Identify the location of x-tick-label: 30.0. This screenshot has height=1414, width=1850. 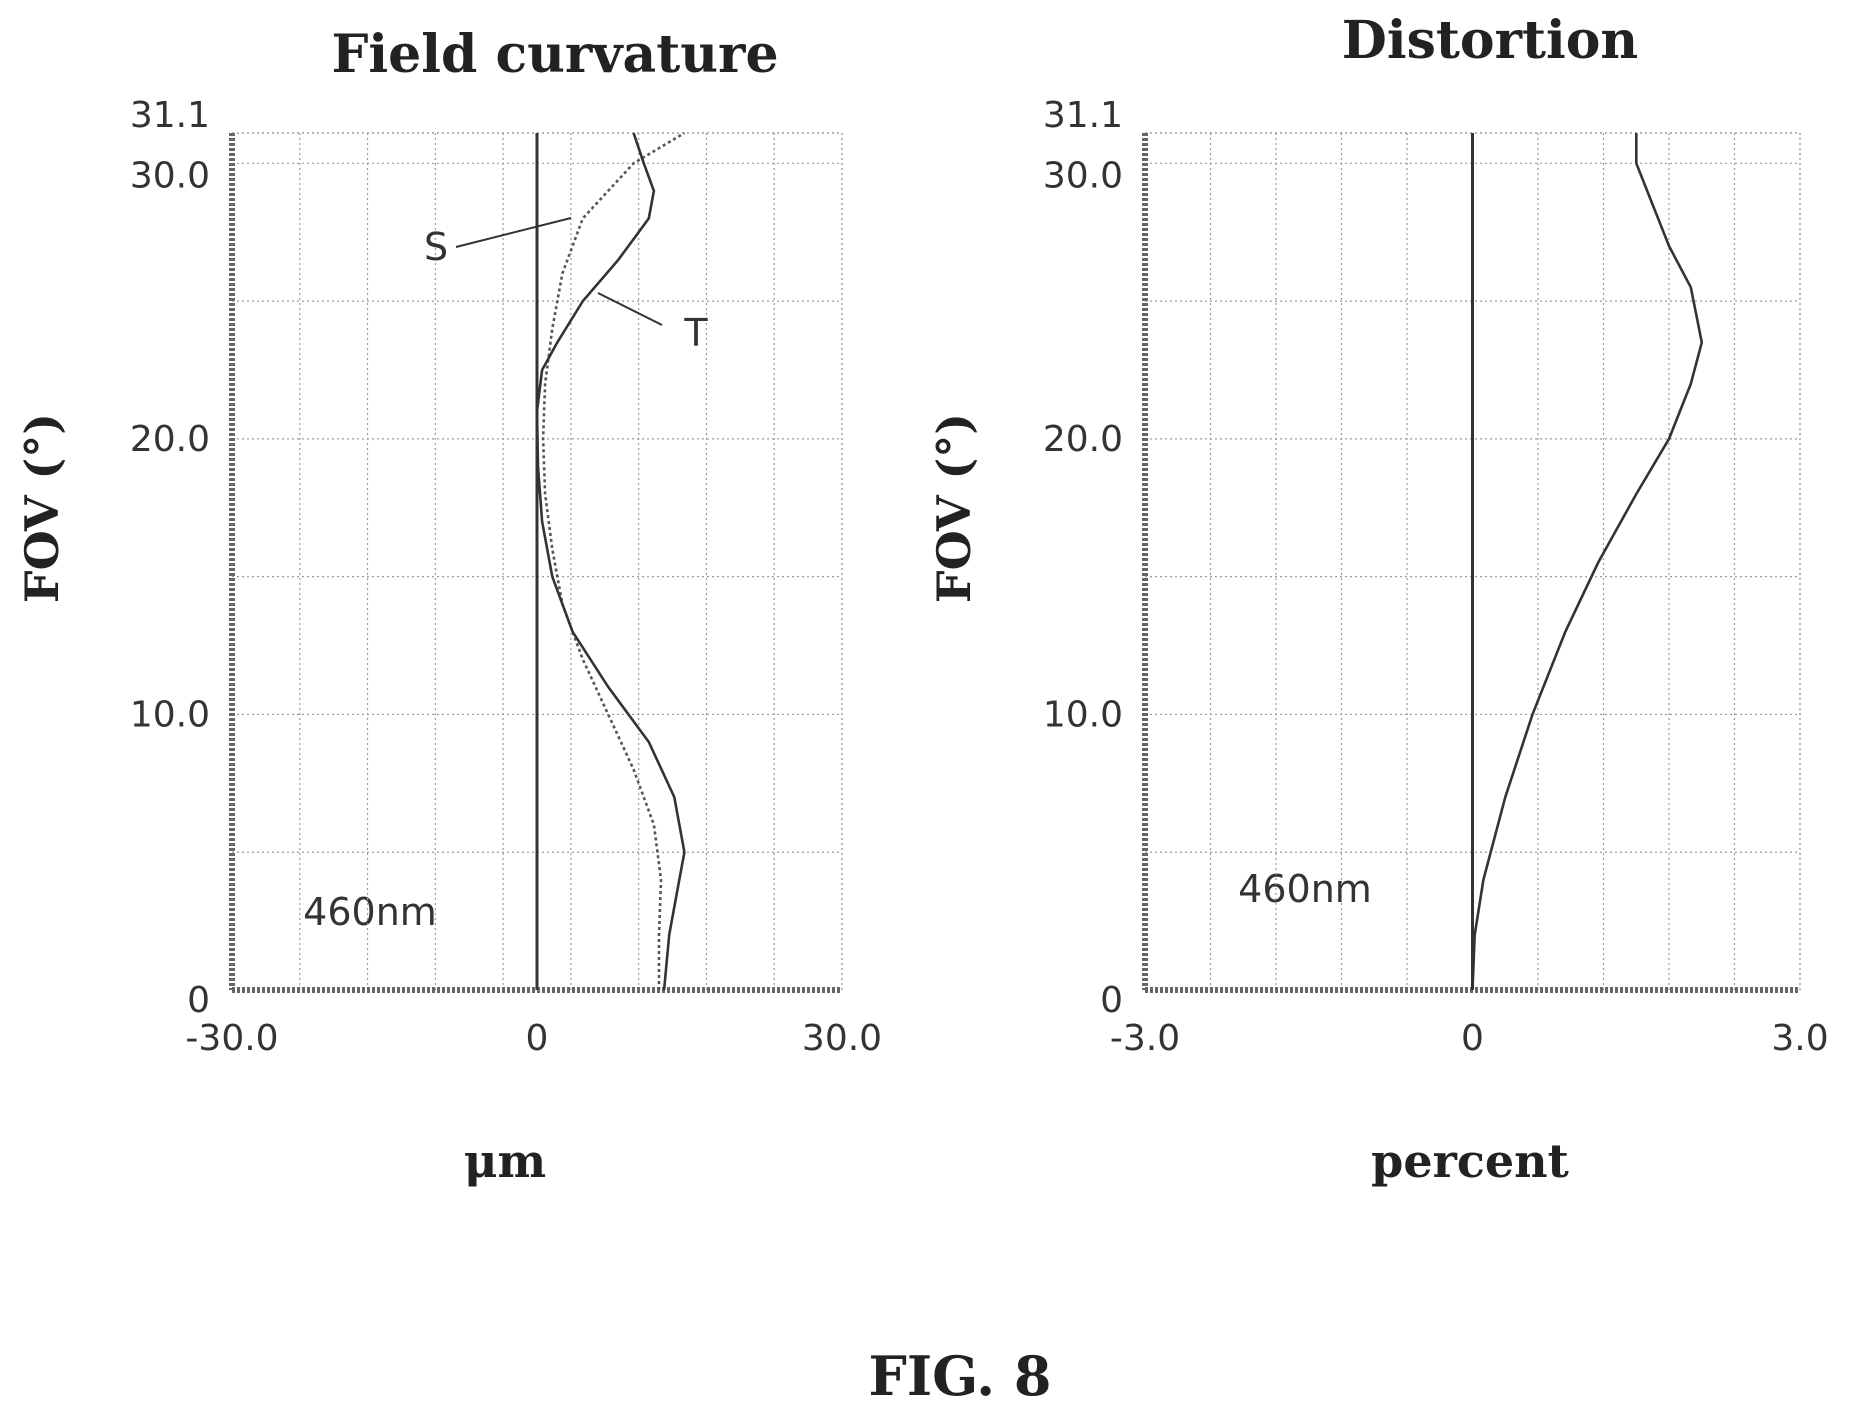
(842, 1038).